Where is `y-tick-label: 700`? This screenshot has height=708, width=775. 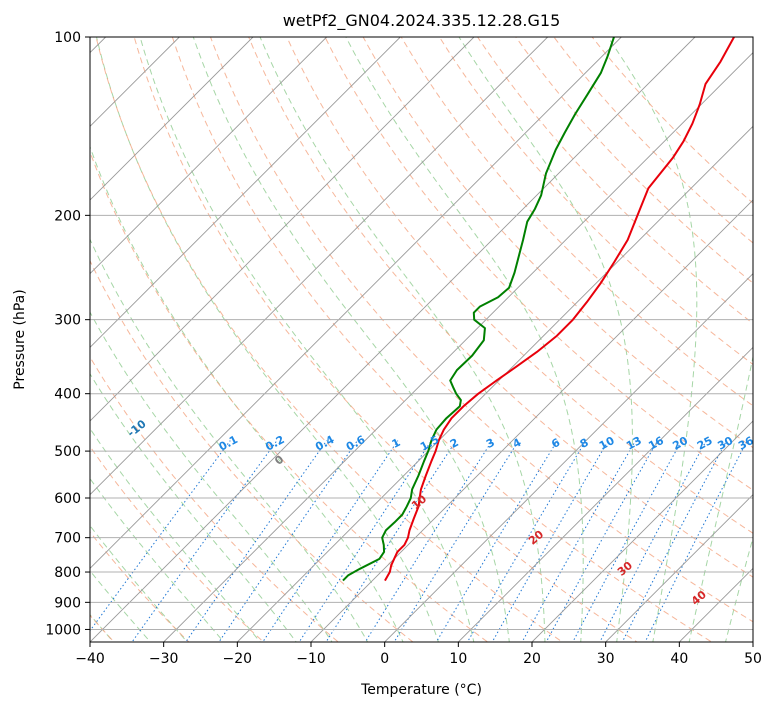
y-tick-label: 700 is located at coordinates (67, 539).